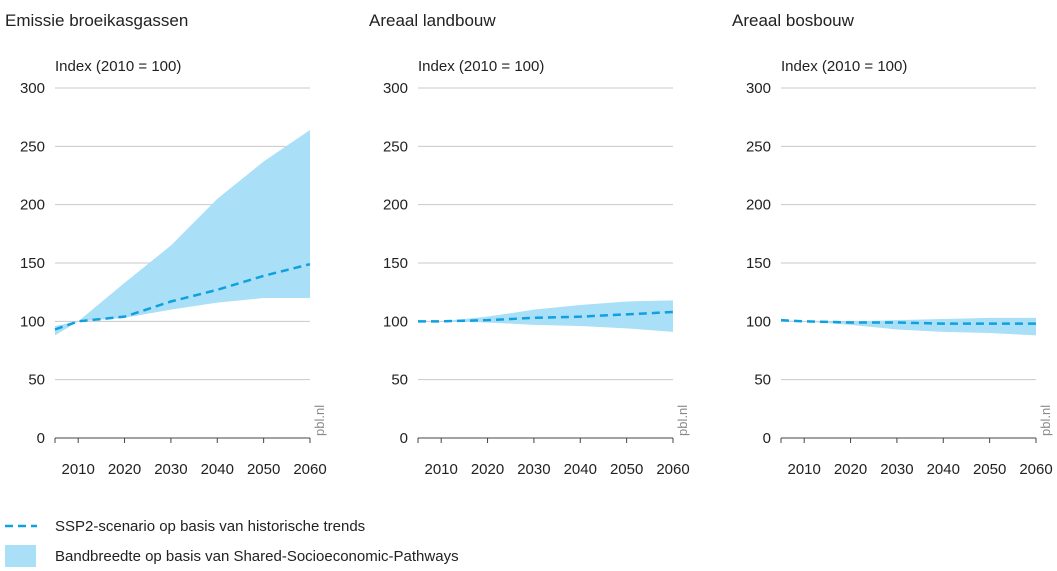  Describe the element at coordinates (793, 20) in the screenshot. I see `chart-title: Areaal bosbouw` at that location.